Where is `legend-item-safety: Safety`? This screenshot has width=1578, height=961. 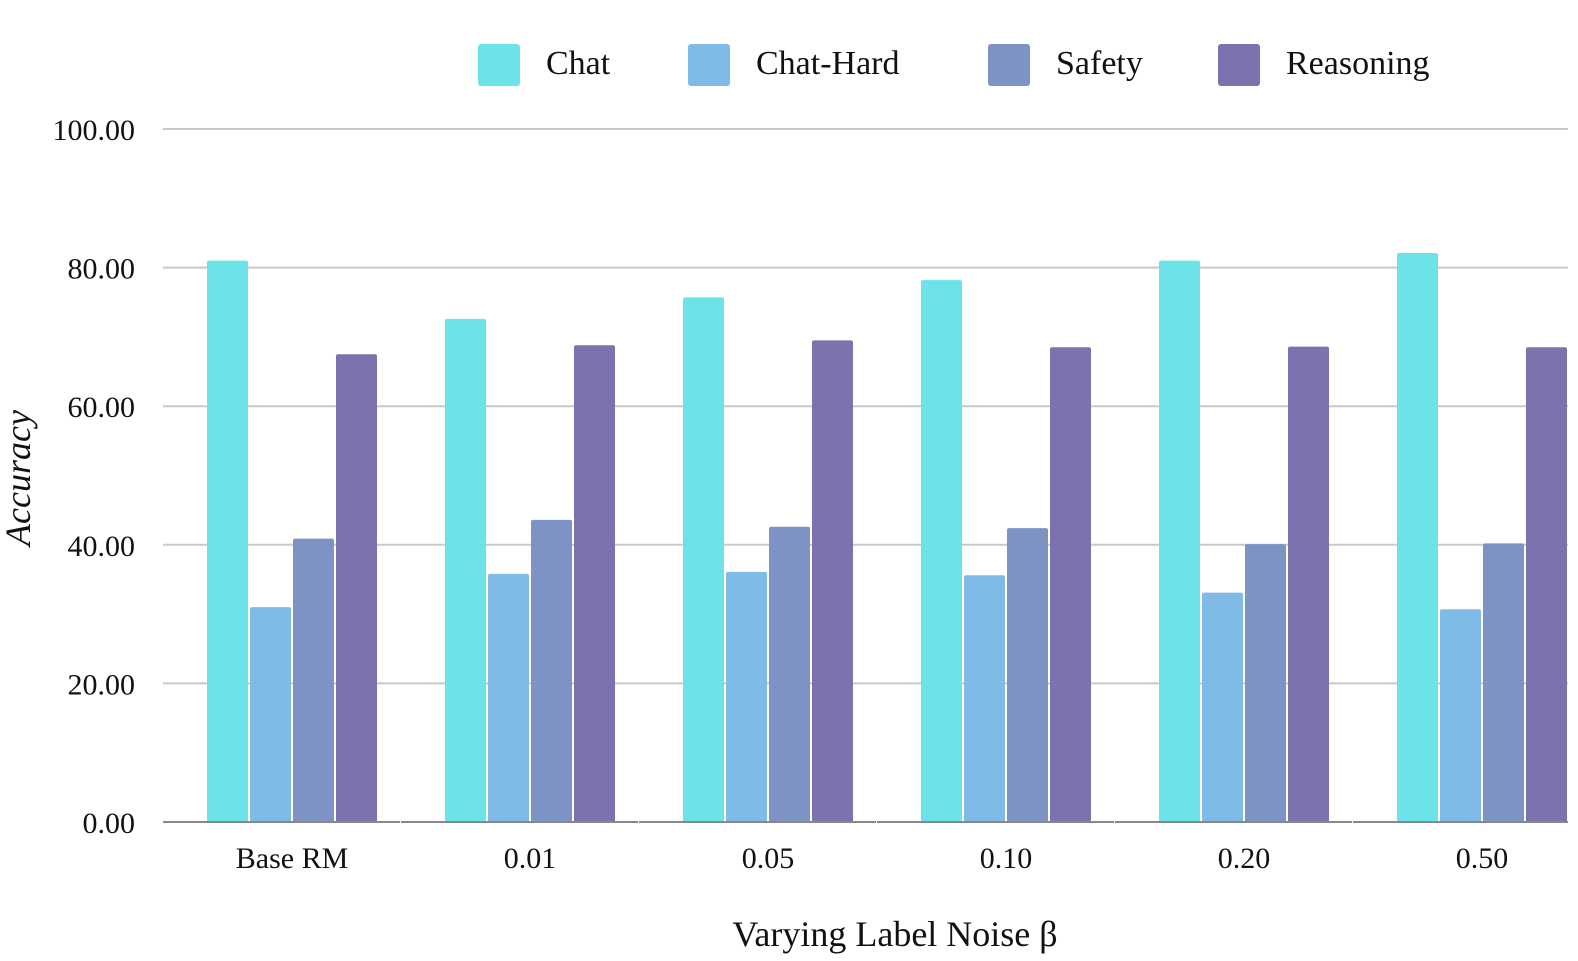
legend-item-safety: Safety is located at coordinates (1065, 65).